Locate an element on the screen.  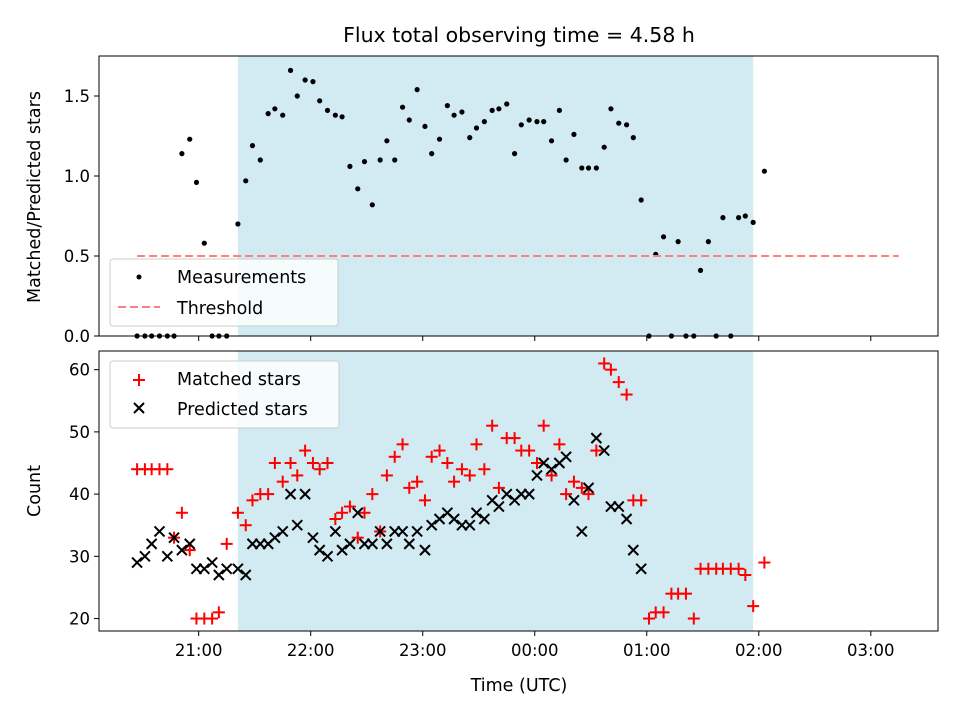
y-tick-label-bottom: 60 is located at coordinates (79, 370).